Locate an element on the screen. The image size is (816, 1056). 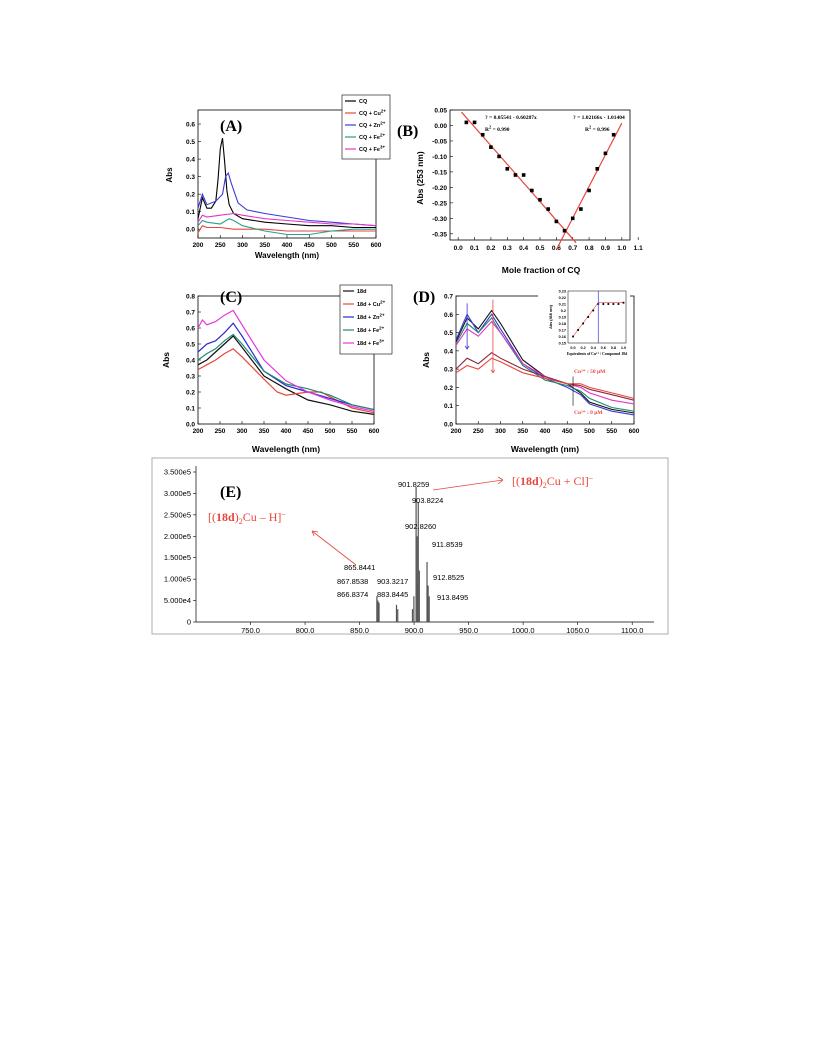
panel-c-legend-entry-name: 18d + Cu is located at coordinates (368, 305).